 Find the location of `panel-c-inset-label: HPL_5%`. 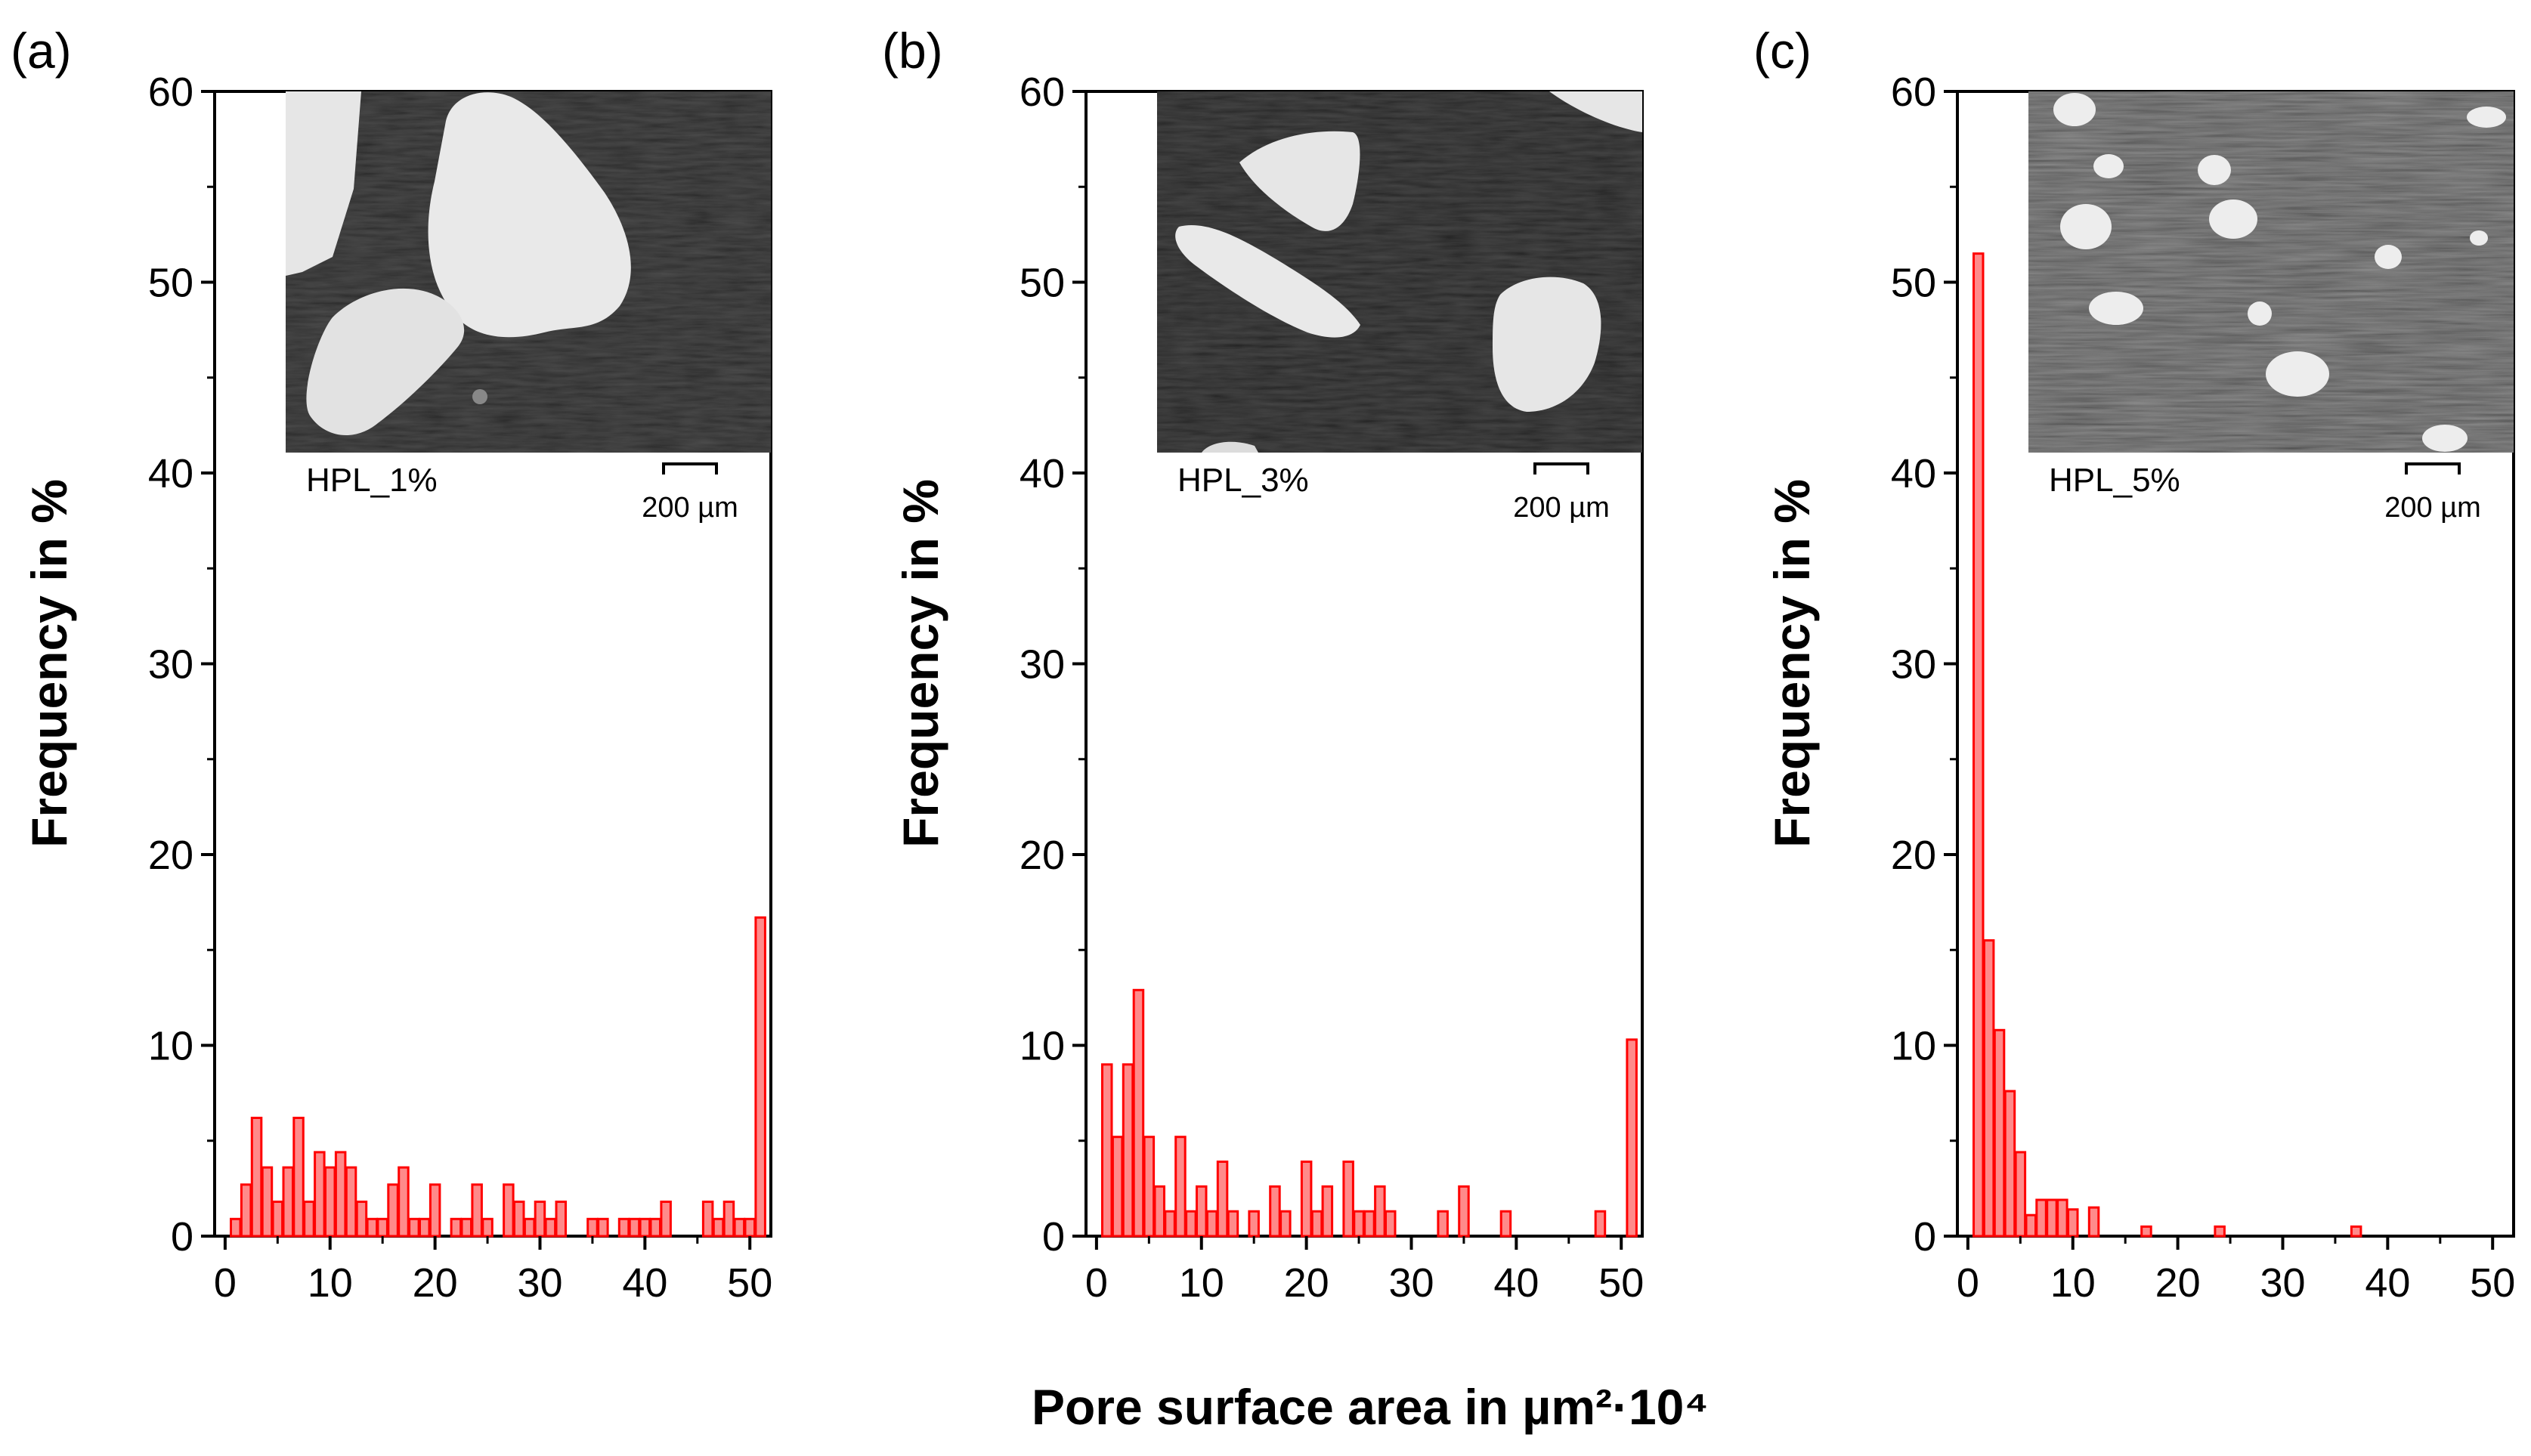

panel-c-inset-label: HPL_5% is located at coordinates (2114, 480).